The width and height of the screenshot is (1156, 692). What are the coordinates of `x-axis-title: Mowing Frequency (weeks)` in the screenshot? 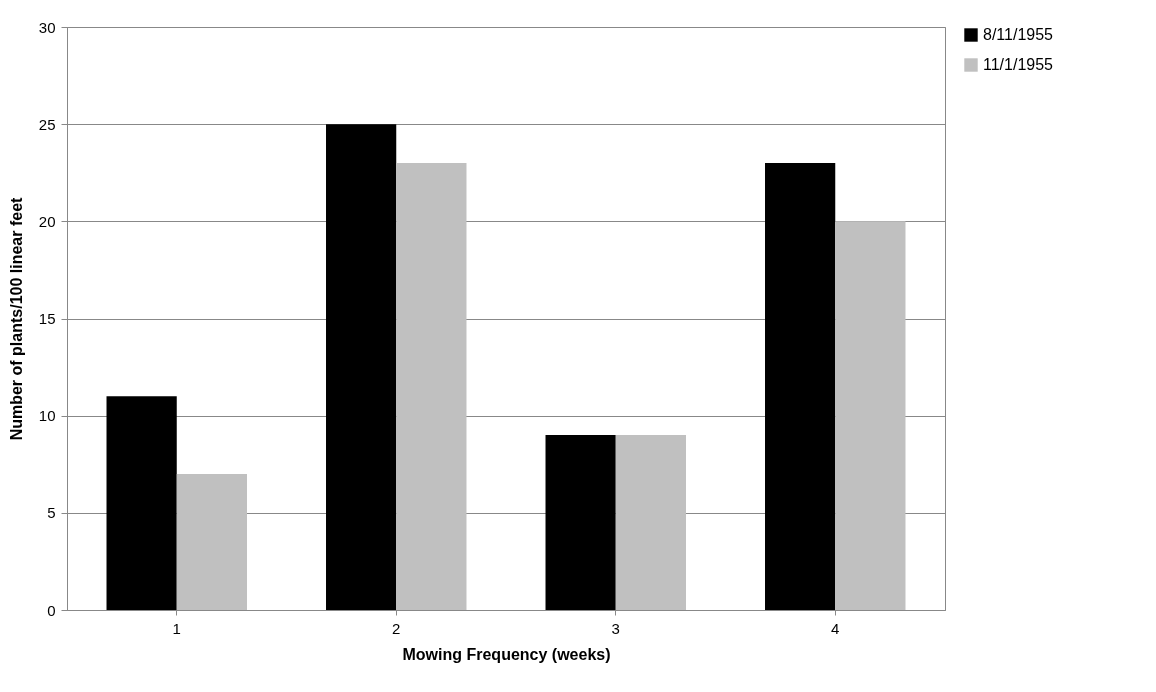 It's located at (506, 654).